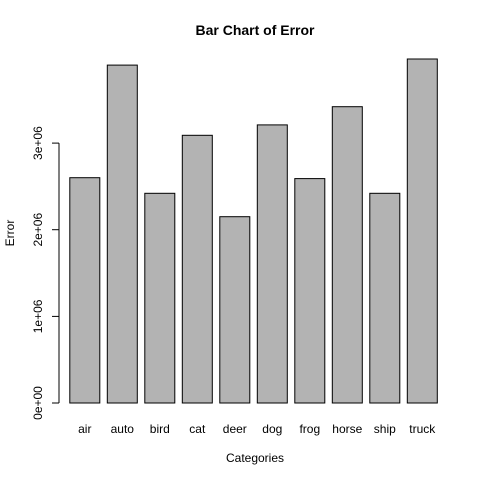  I want to click on y-tick-label: 3e+06, so click(38, 143).